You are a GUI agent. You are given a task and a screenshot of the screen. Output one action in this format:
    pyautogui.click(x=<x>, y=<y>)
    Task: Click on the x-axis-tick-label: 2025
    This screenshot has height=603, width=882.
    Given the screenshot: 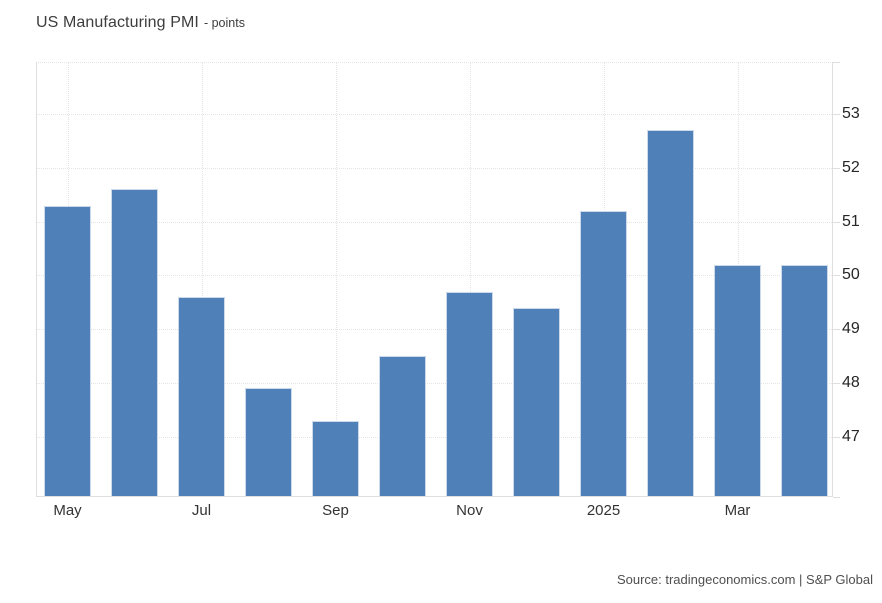 What is the action you would take?
    pyautogui.click(x=603, y=510)
    